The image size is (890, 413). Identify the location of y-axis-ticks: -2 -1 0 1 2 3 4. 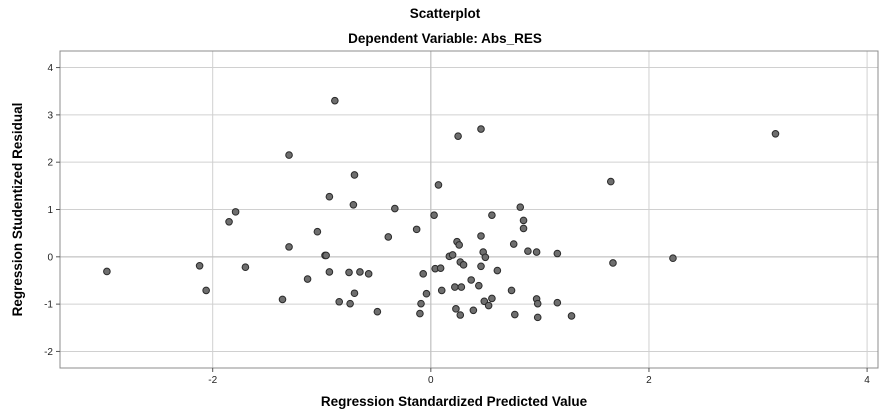
(52, 210).